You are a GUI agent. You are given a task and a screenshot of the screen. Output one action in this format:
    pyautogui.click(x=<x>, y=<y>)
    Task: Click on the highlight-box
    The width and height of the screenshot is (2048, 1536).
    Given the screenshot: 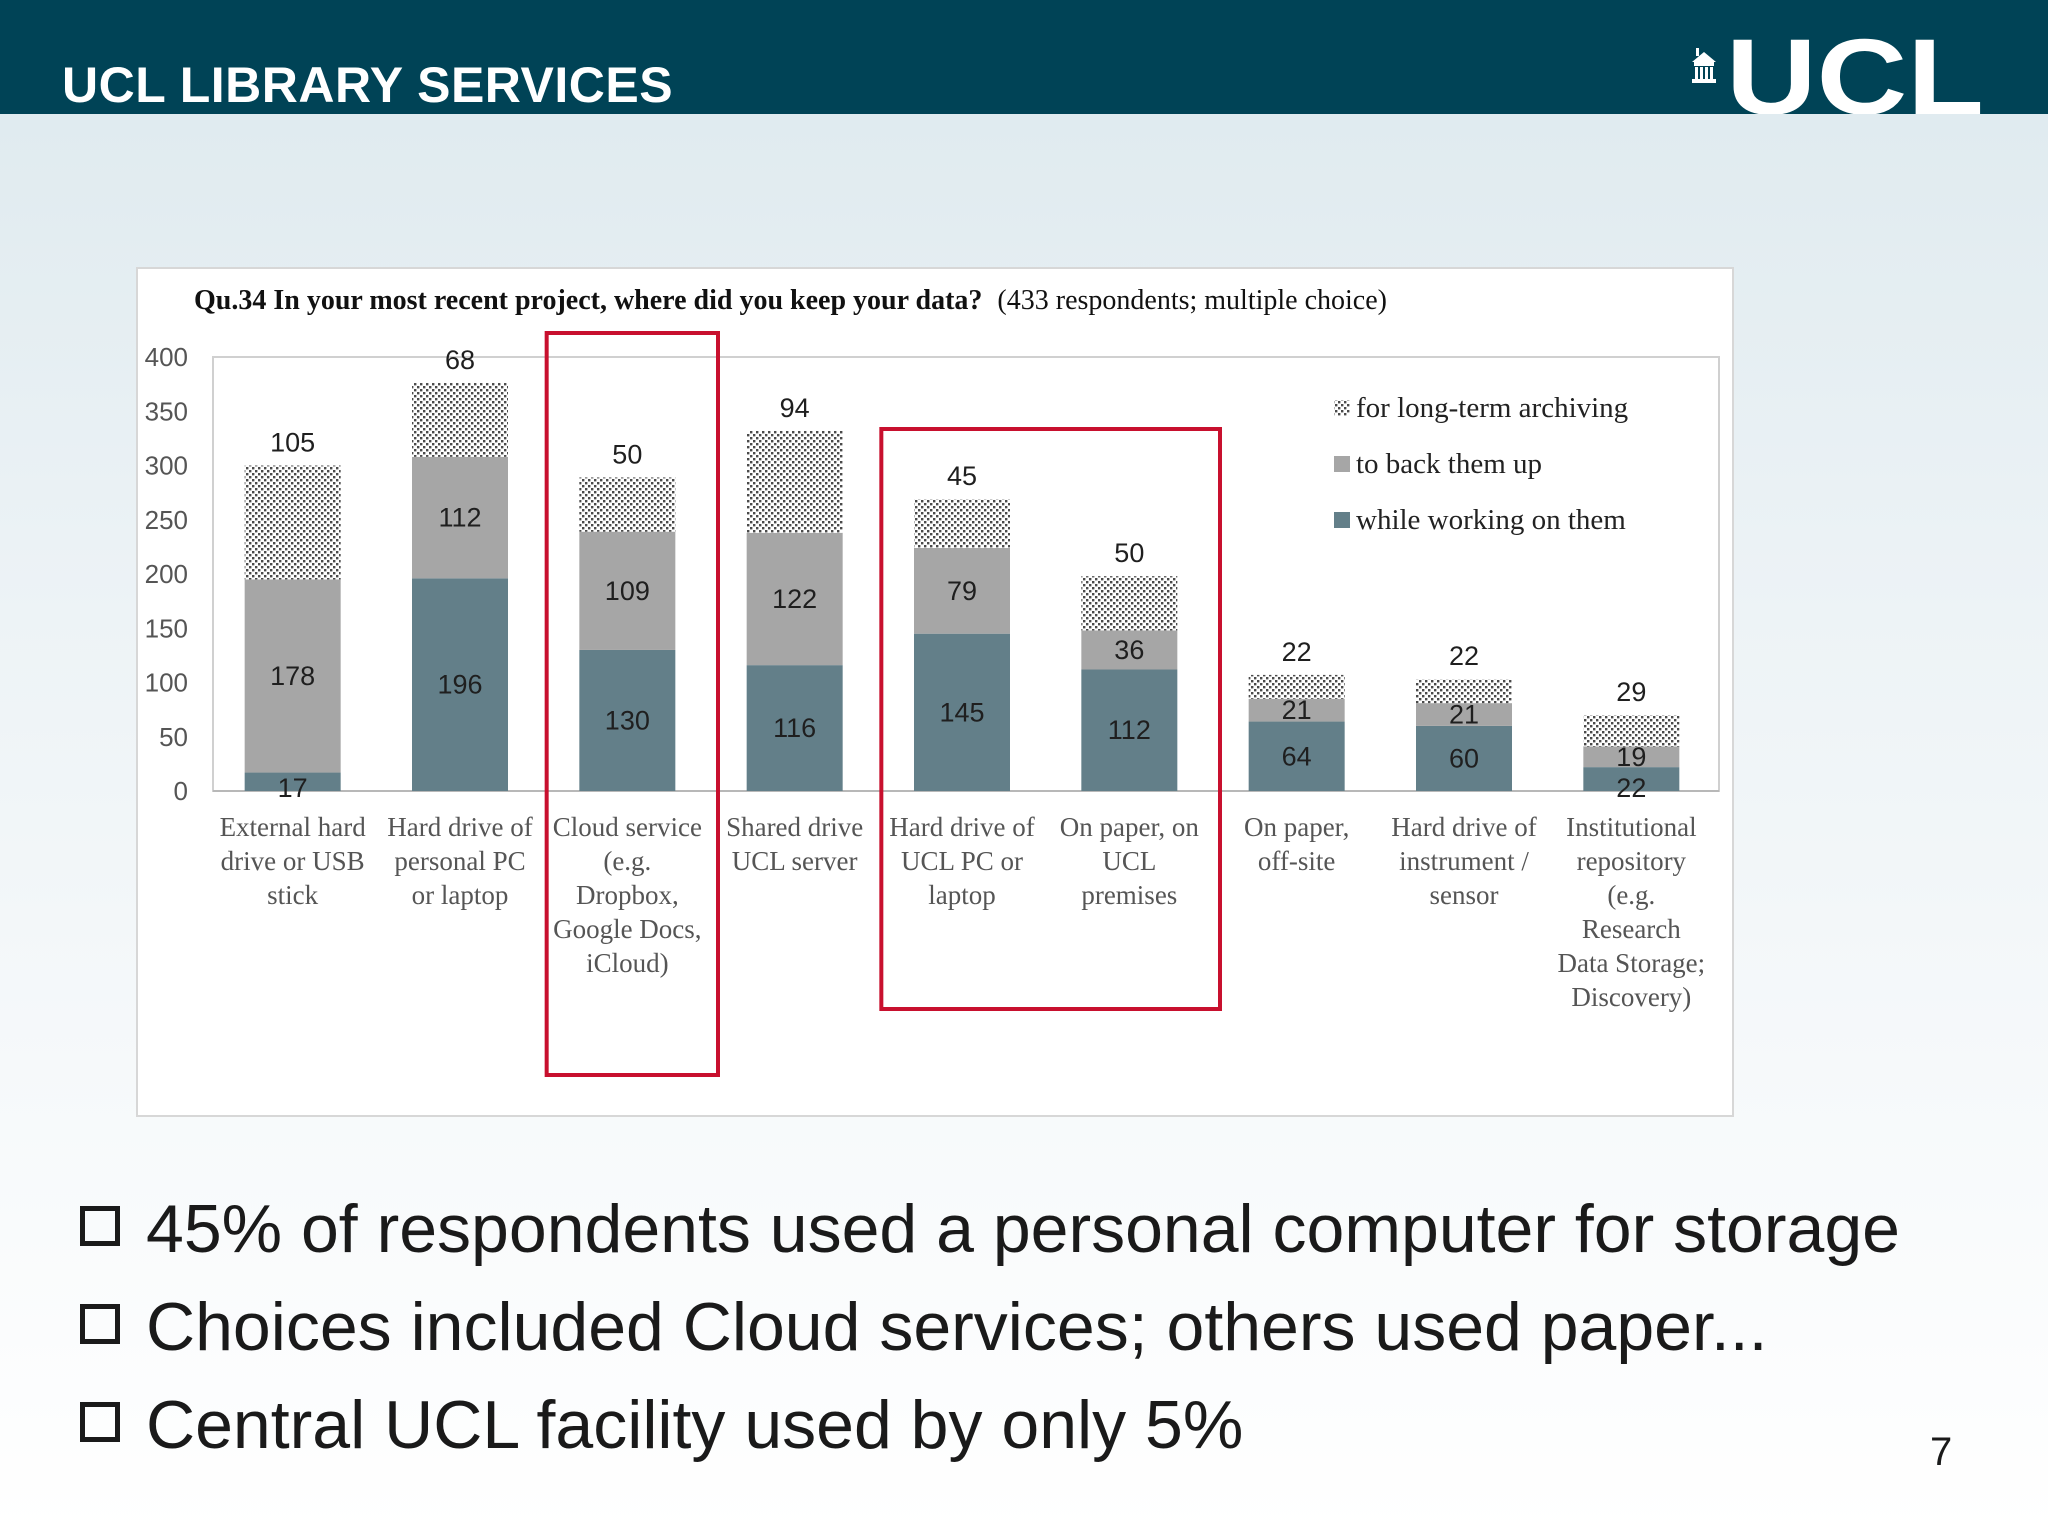 What is the action you would take?
    pyautogui.click(x=1050, y=719)
    